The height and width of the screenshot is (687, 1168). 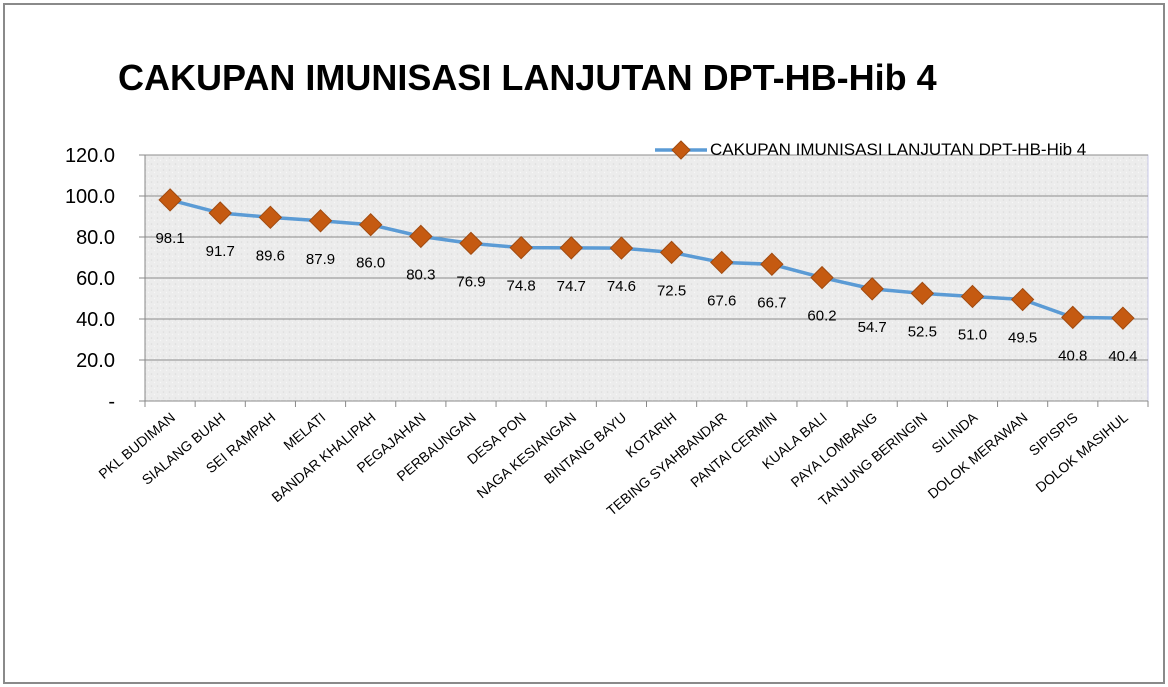 What do you see at coordinates (621, 286) in the screenshot?
I see `data-label: 74.6` at bounding box center [621, 286].